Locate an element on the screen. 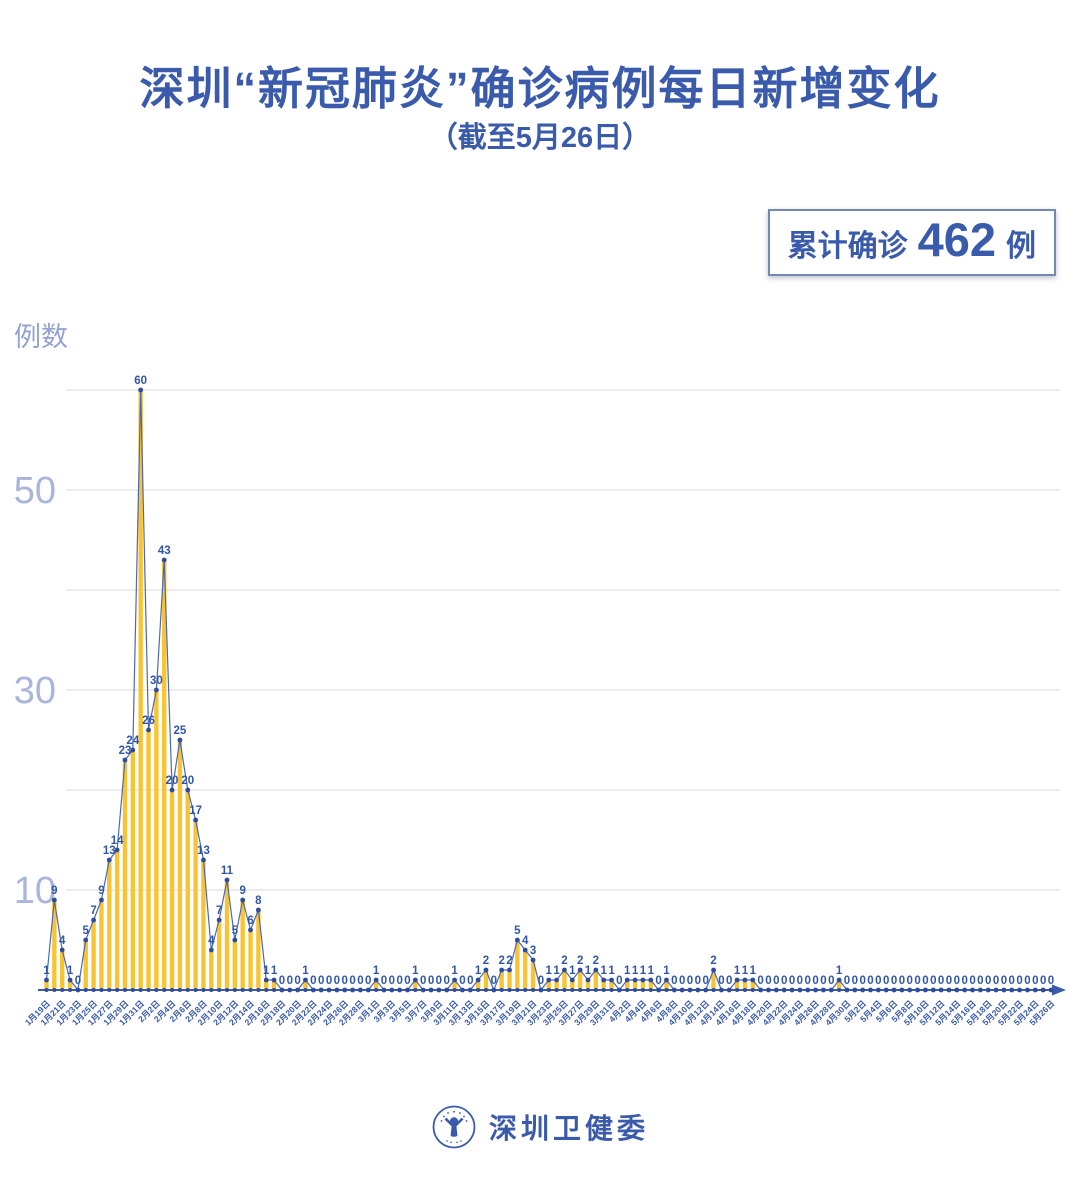 The image size is (1080, 1183). value-label: 60 is located at coordinates (140, 381).